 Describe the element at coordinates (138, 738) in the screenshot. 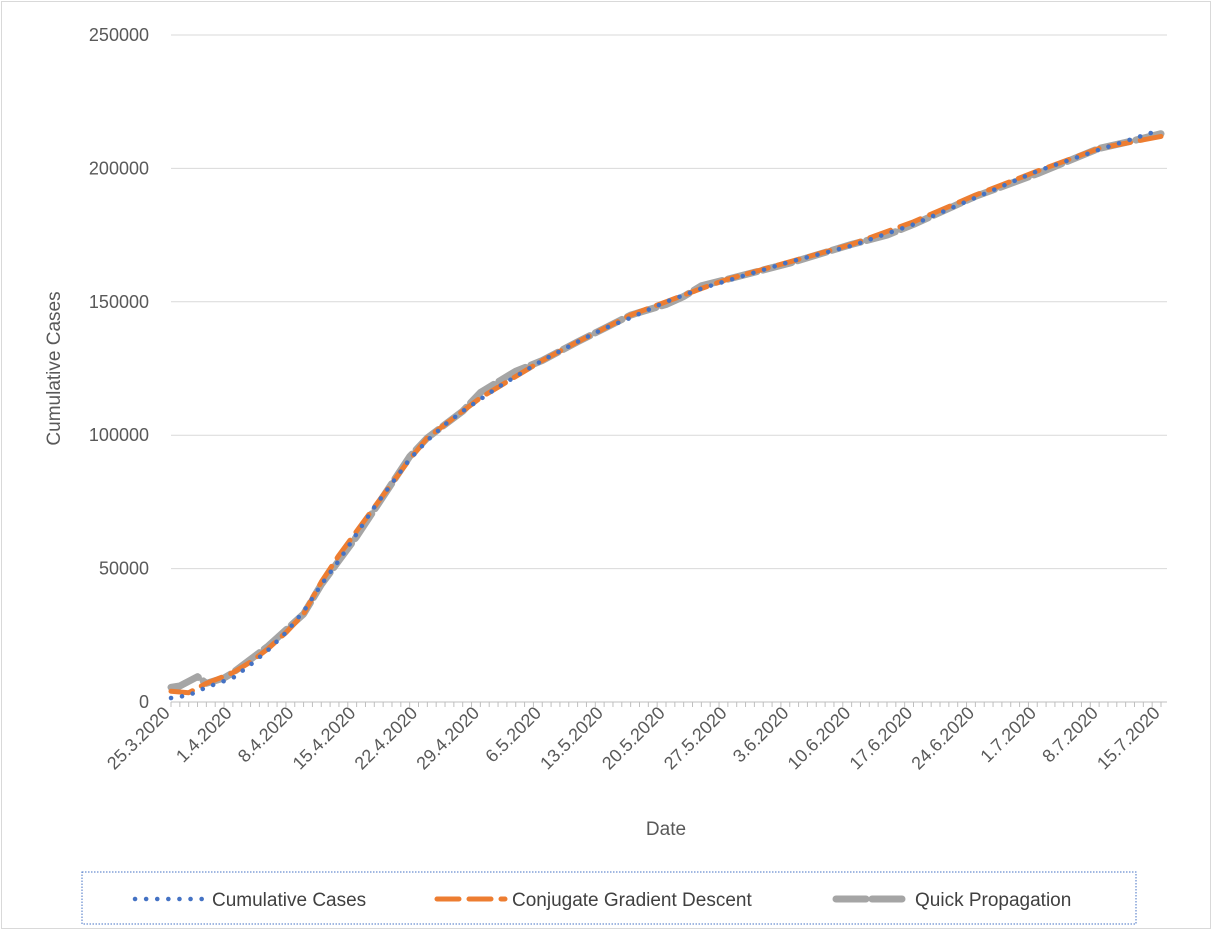

I see `x-tick-label: 25.3.2020` at that location.